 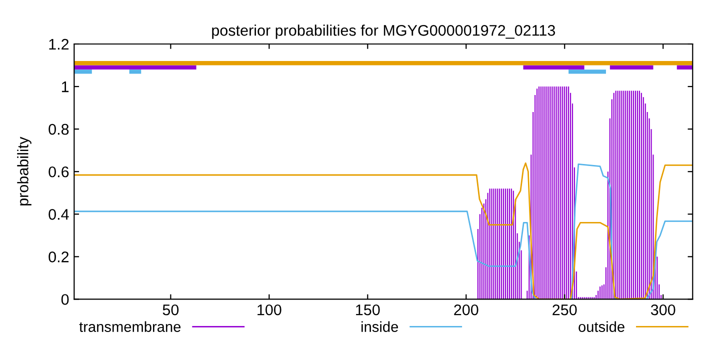 What do you see at coordinates (368, 310) in the screenshot?
I see `x-tick-label: 150` at bounding box center [368, 310].